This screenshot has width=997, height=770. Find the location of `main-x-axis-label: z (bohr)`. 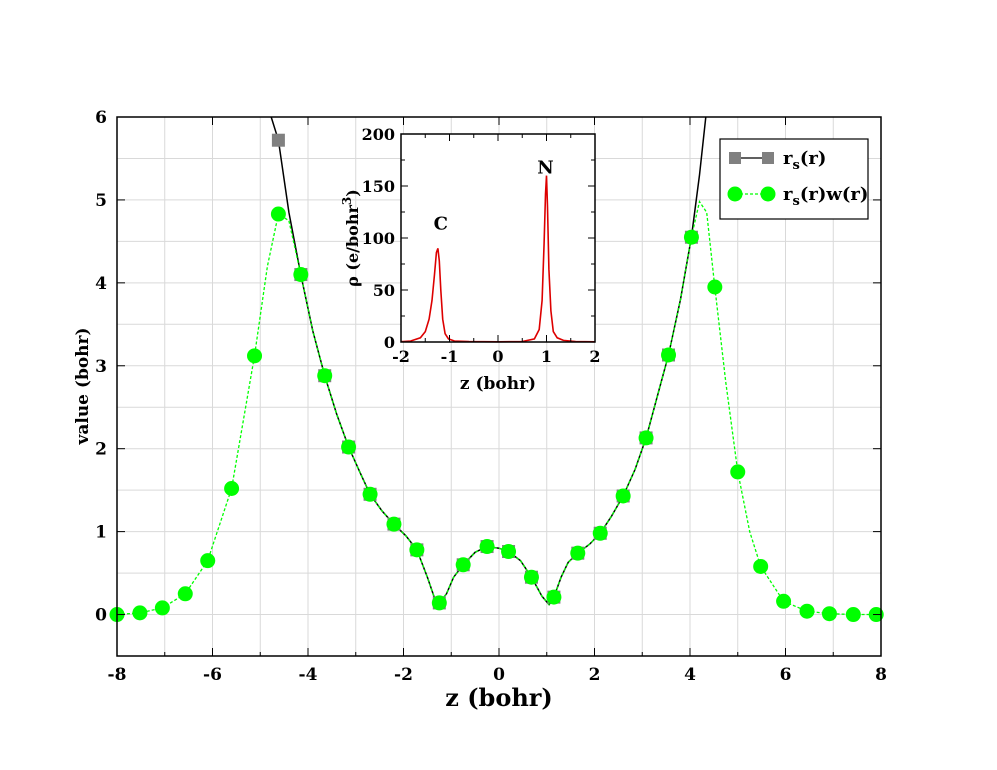

main-x-axis-label: z (bohr) is located at coordinates (499, 697).